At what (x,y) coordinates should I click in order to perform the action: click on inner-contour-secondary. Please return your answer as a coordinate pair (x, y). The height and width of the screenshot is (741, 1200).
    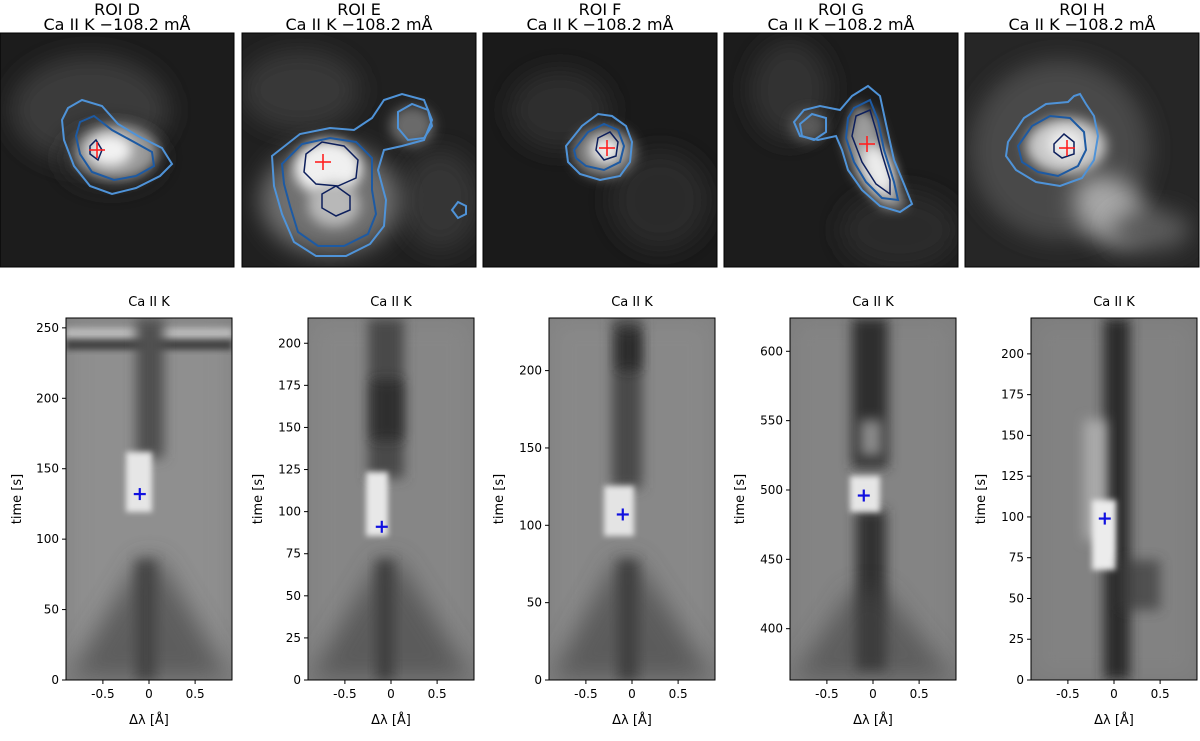
    Looking at the image, I should click on (336, 201).